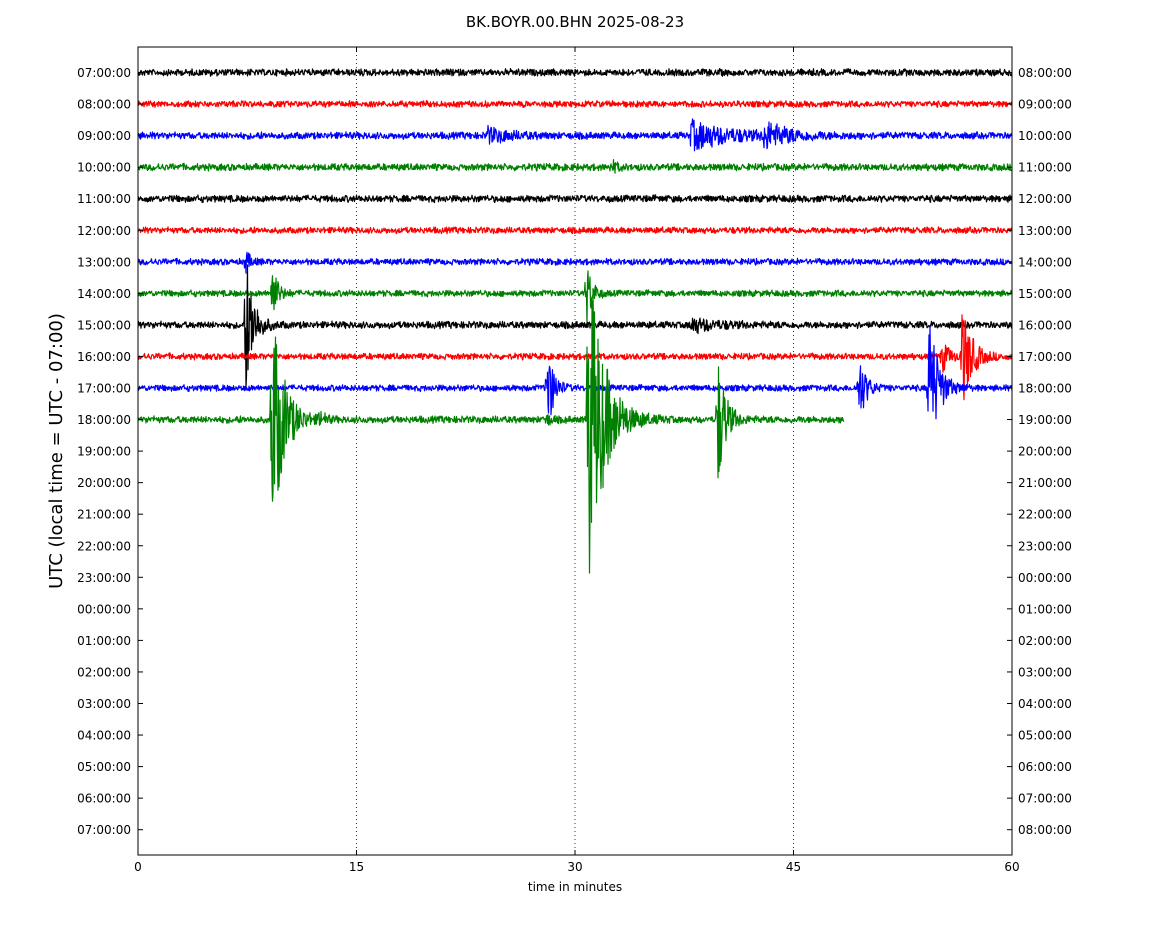  What do you see at coordinates (575, 887) in the screenshot?
I see `x-axis-label: time in minutes` at bounding box center [575, 887].